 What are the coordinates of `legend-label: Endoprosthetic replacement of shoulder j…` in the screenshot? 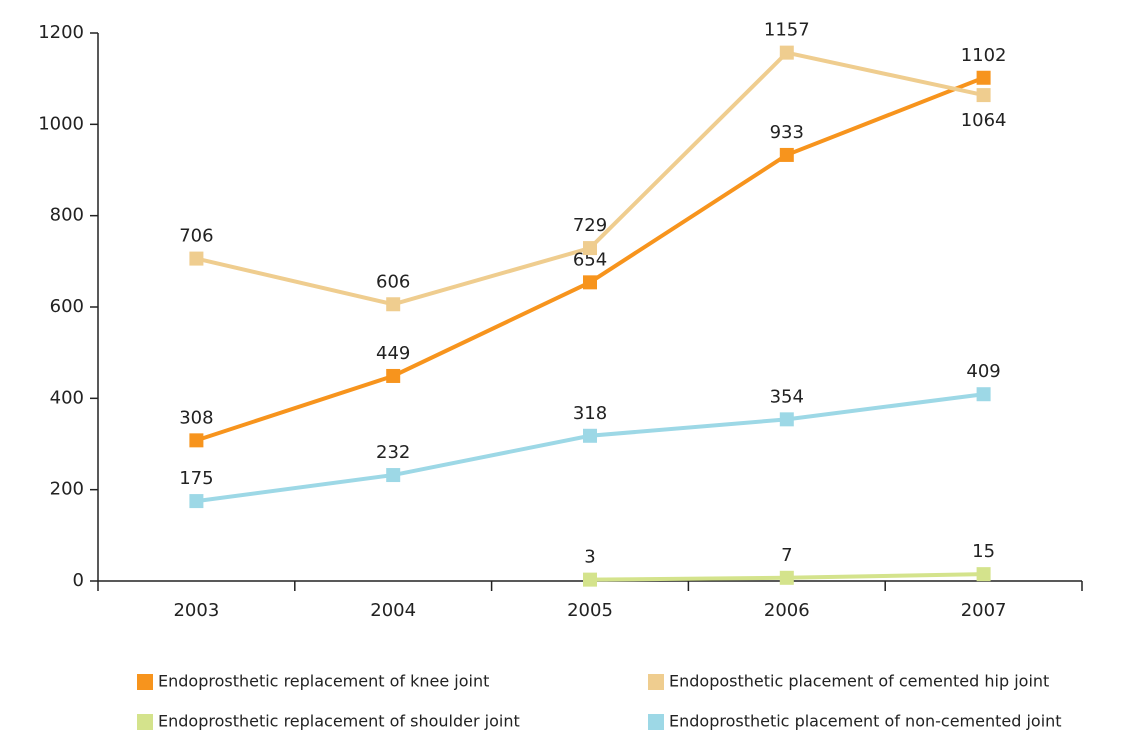 It's located at (339, 721).